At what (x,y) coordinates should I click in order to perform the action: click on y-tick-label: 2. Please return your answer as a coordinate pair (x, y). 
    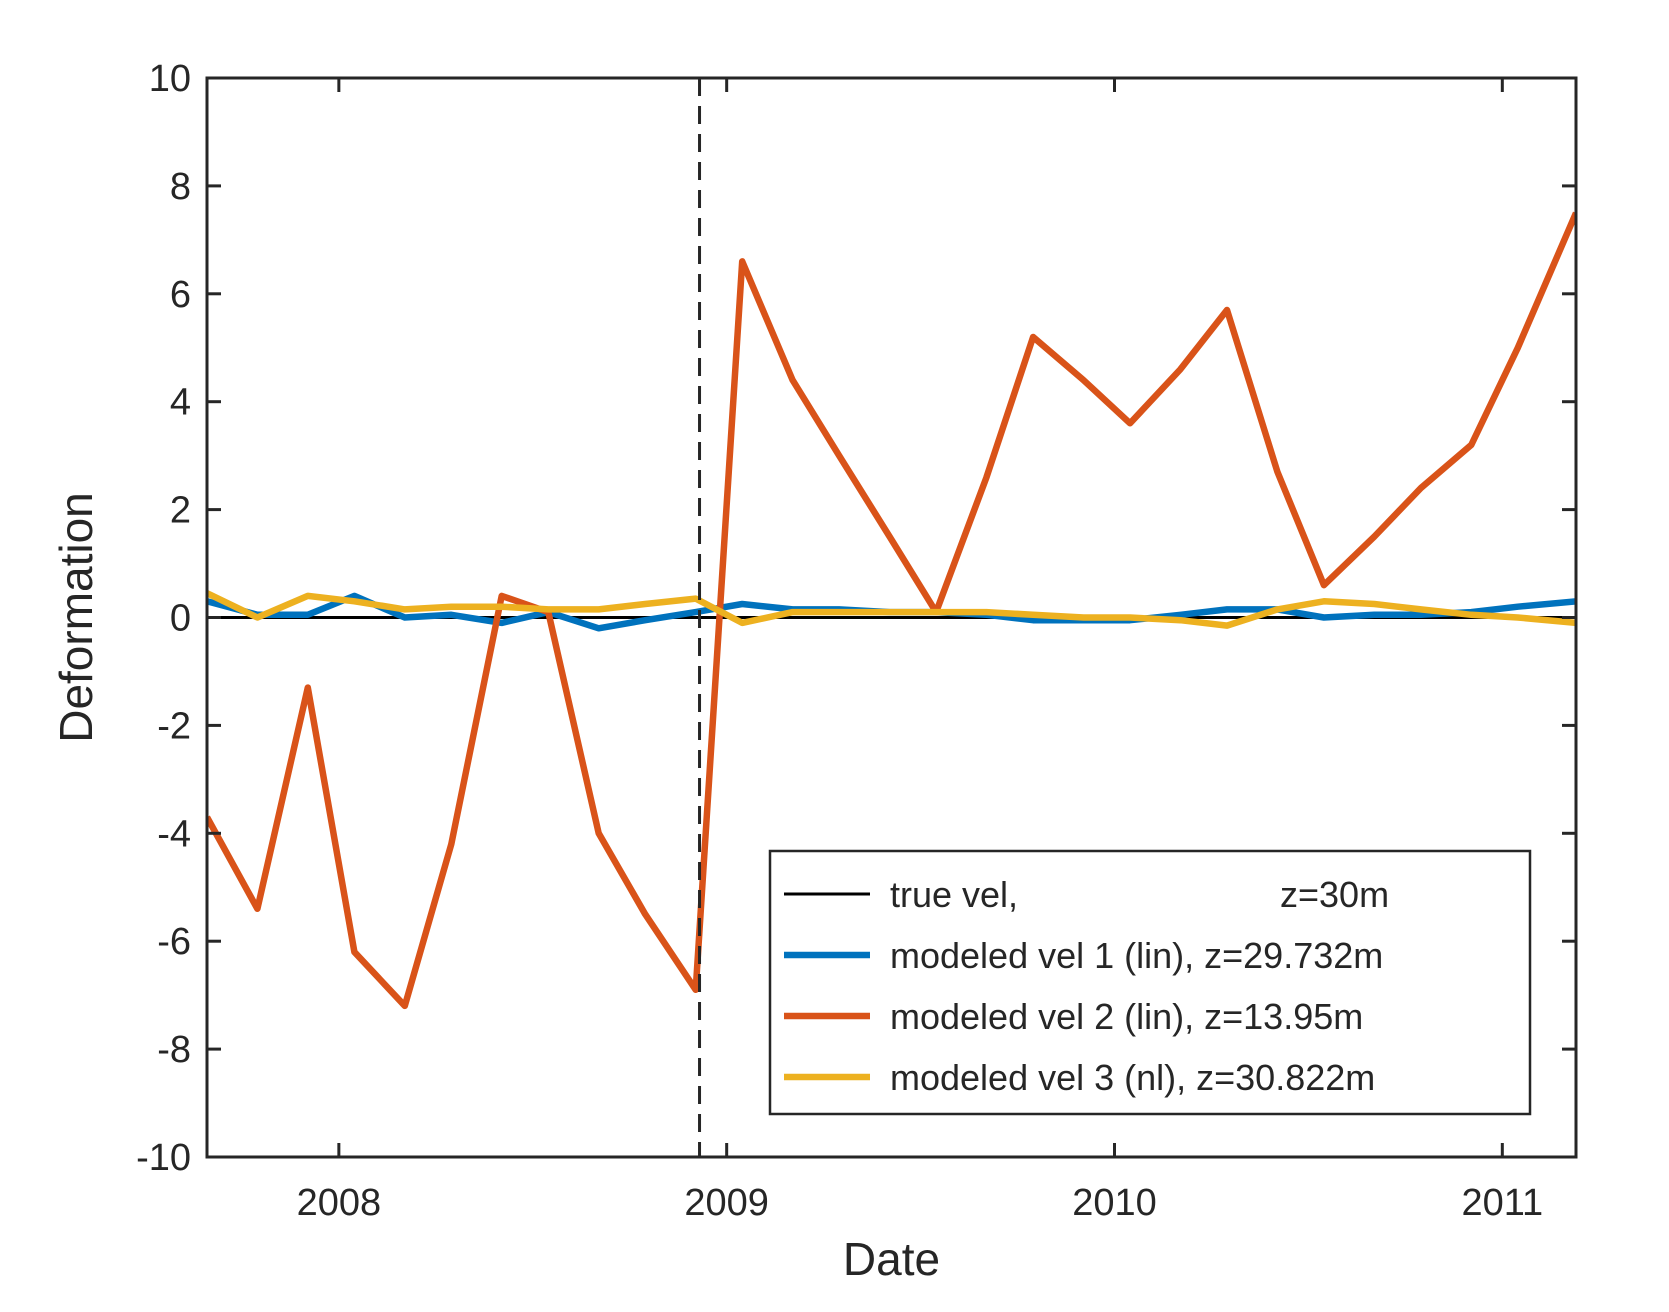
    Looking at the image, I should click on (180, 511).